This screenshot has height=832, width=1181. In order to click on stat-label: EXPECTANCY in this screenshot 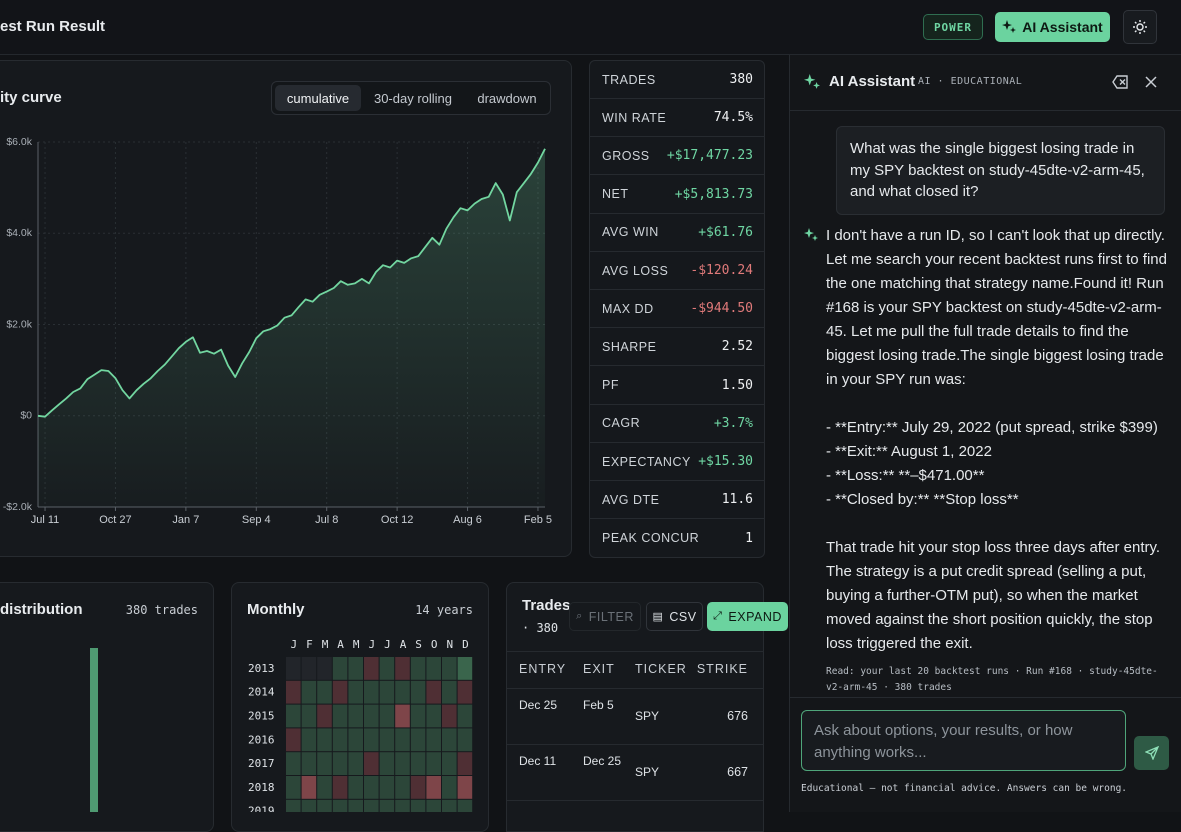, I will do `click(646, 461)`.